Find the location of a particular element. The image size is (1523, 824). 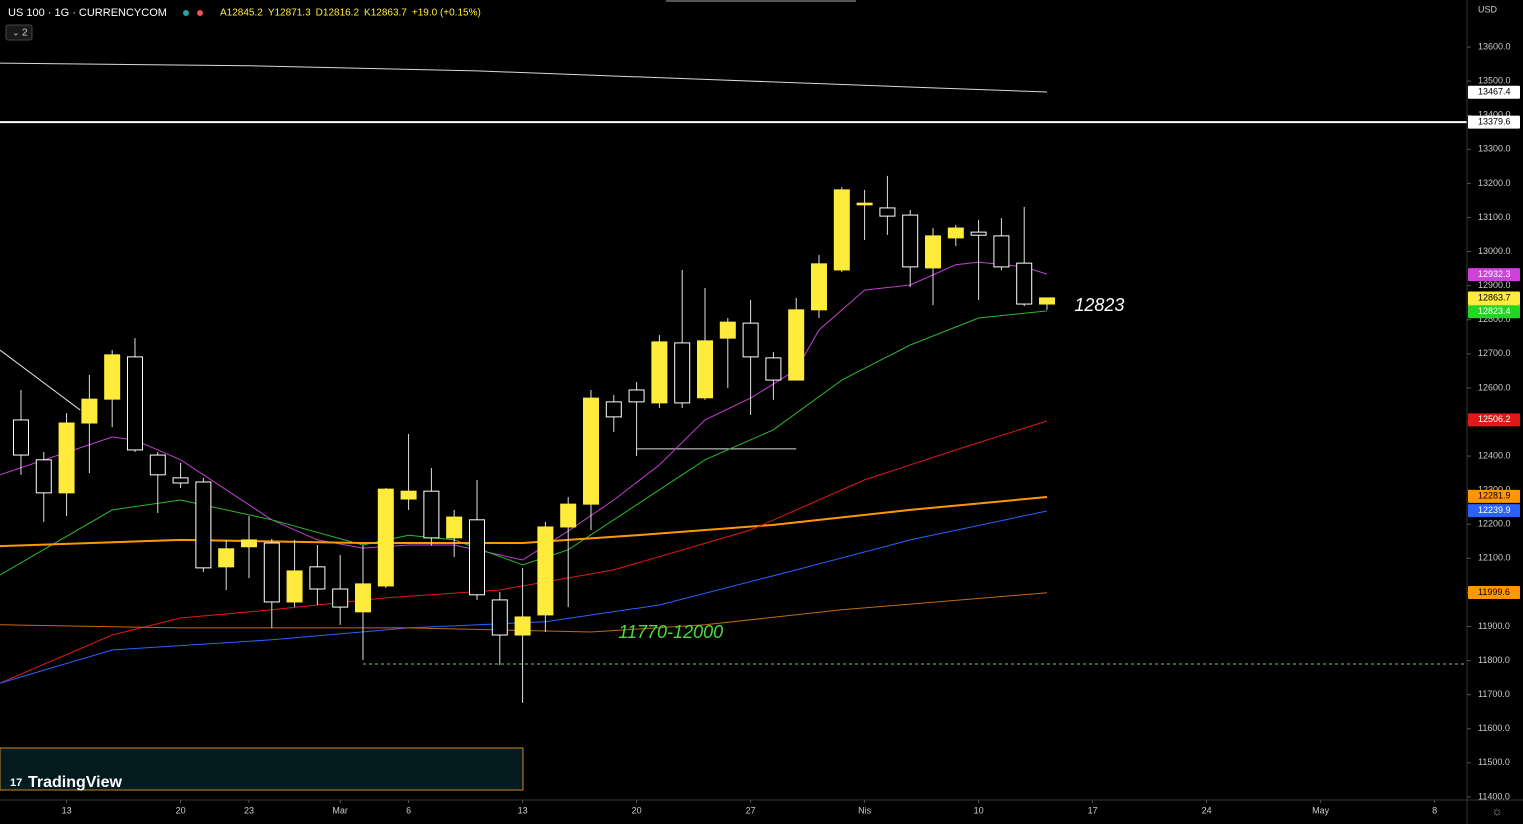

price-label: 12506.2 is located at coordinates (1494, 419).